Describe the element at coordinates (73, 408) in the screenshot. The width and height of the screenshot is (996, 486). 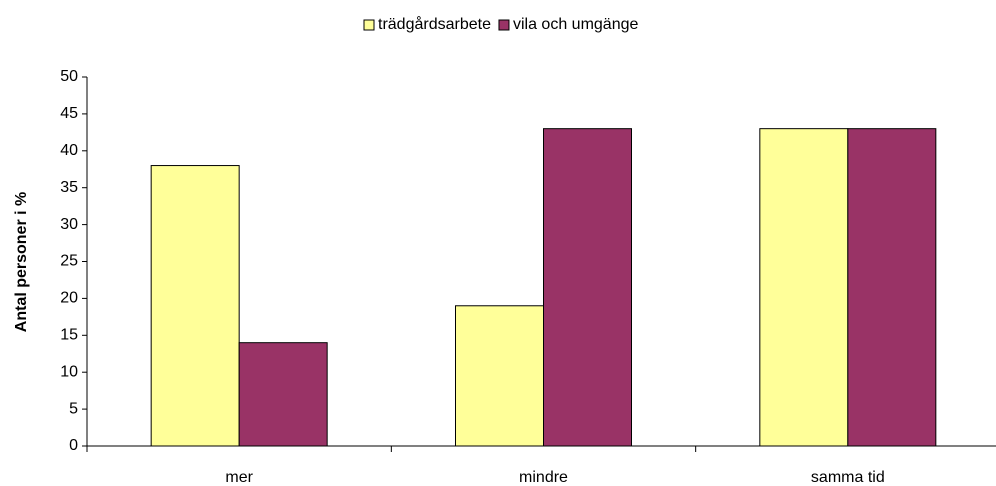
I see `y-tick-label: 5` at that location.